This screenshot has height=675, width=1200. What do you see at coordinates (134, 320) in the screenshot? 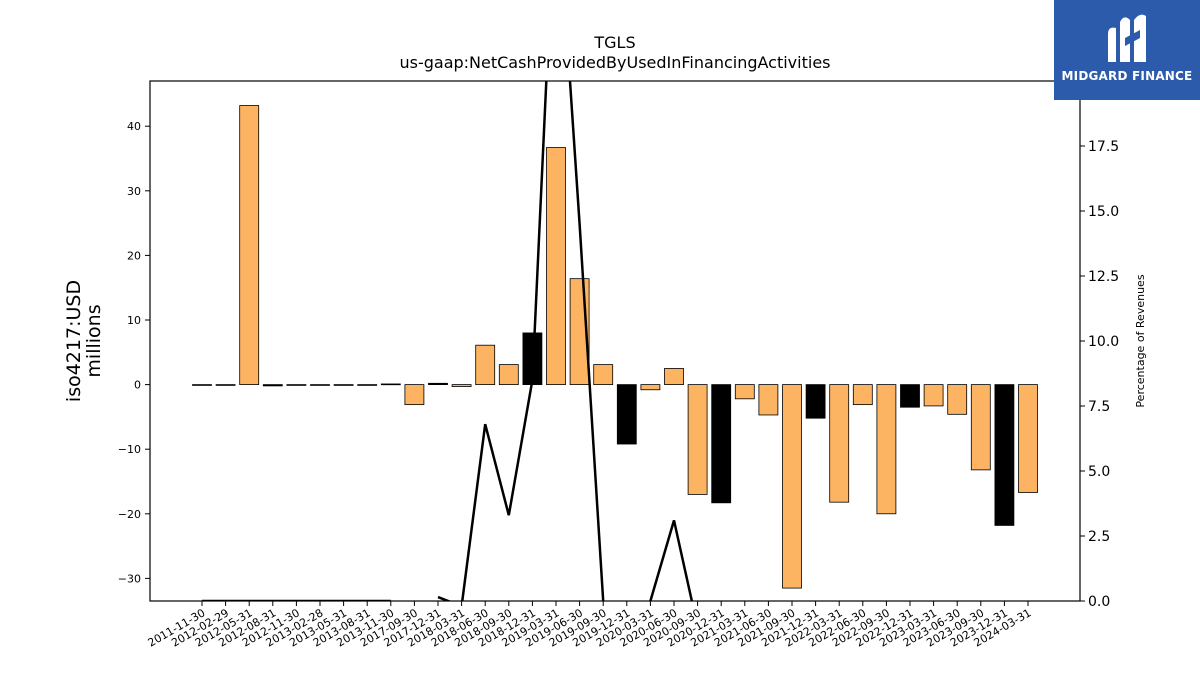
I see `y-tick-label: 10` at bounding box center [134, 320].